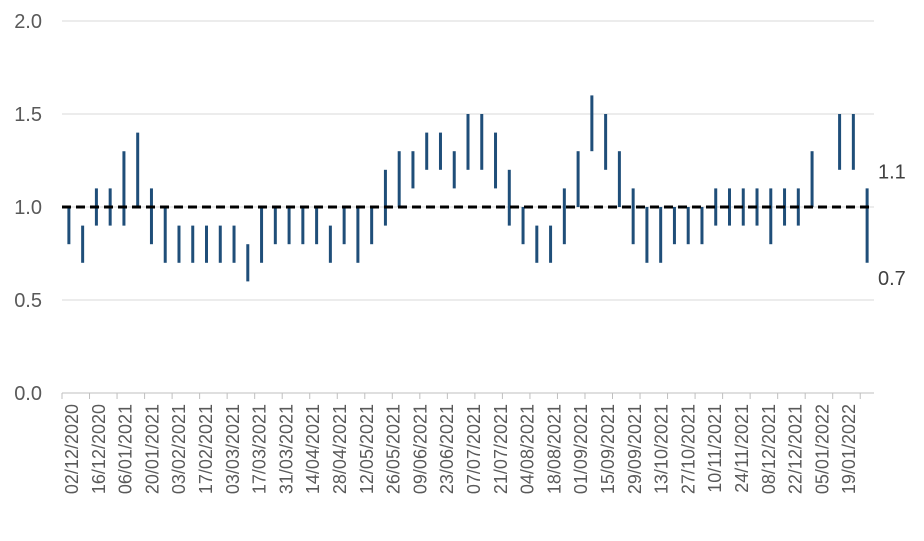  What do you see at coordinates (286, 449) in the screenshot?
I see `x-tick-label: 31/03/2021` at bounding box center [286, 449].